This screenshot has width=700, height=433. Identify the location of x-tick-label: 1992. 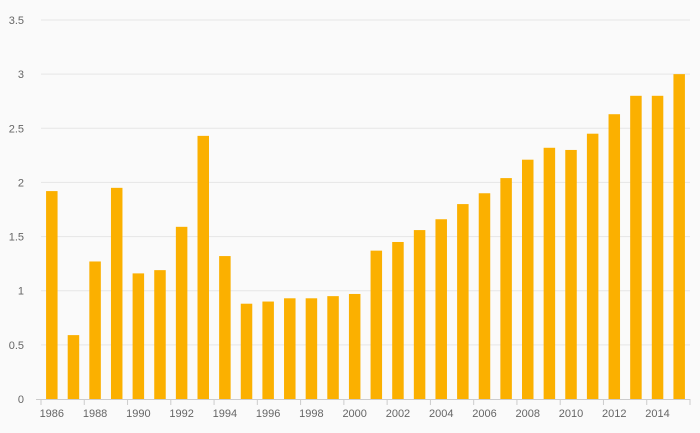
(181, 414).